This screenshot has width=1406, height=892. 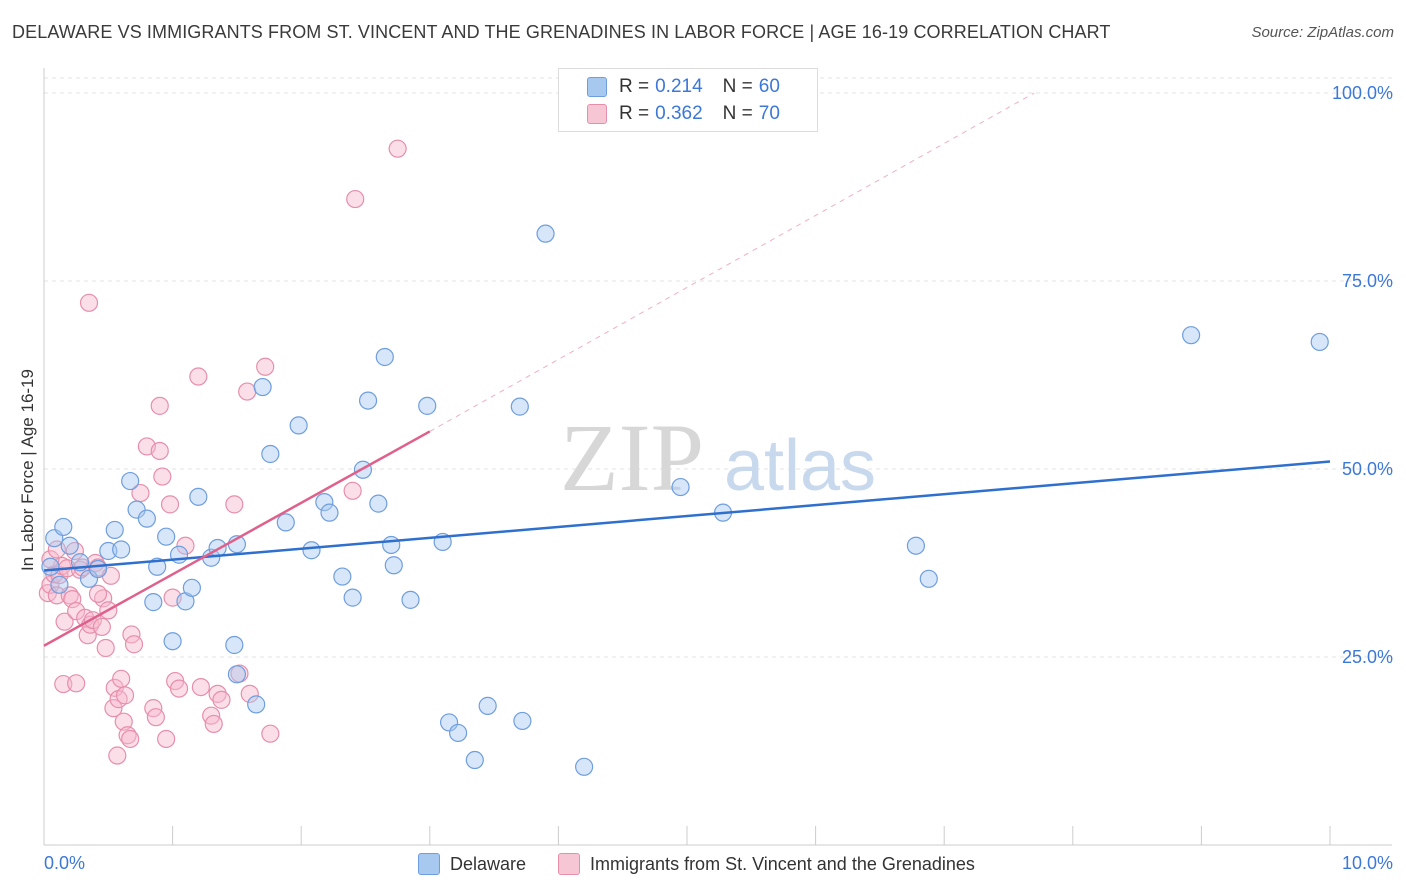 I want to click on legend-r-value: 0.214, so click(x=679, y=86).